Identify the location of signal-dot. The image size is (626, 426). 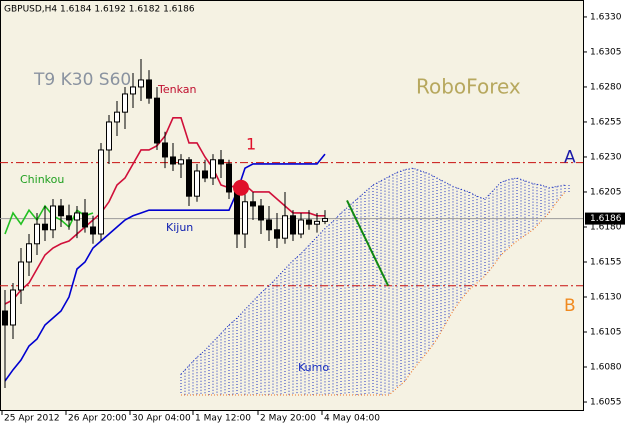
(241, 187).